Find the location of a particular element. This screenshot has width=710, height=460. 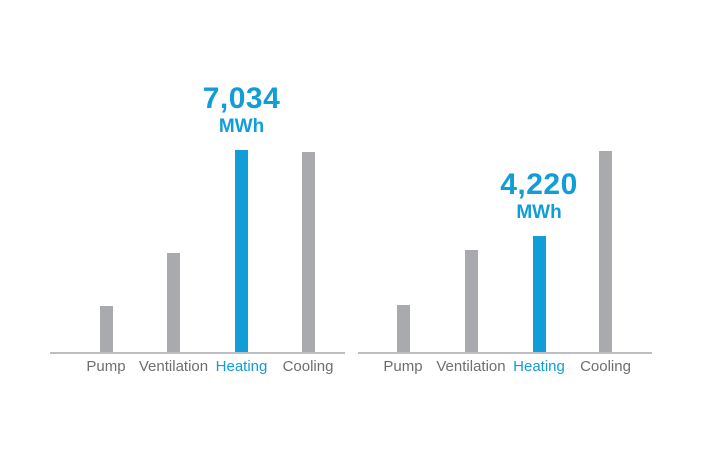

annotation-value: 4,220 is located at coordinates (539, 184).